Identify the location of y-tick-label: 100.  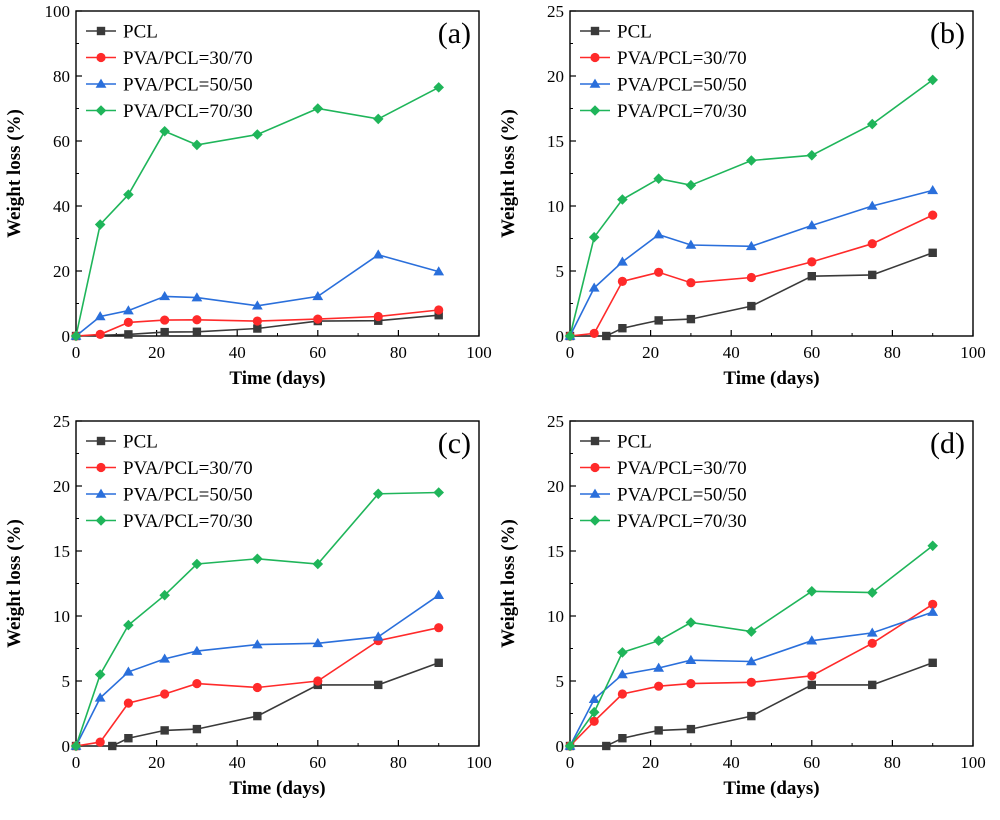
(58, 11).